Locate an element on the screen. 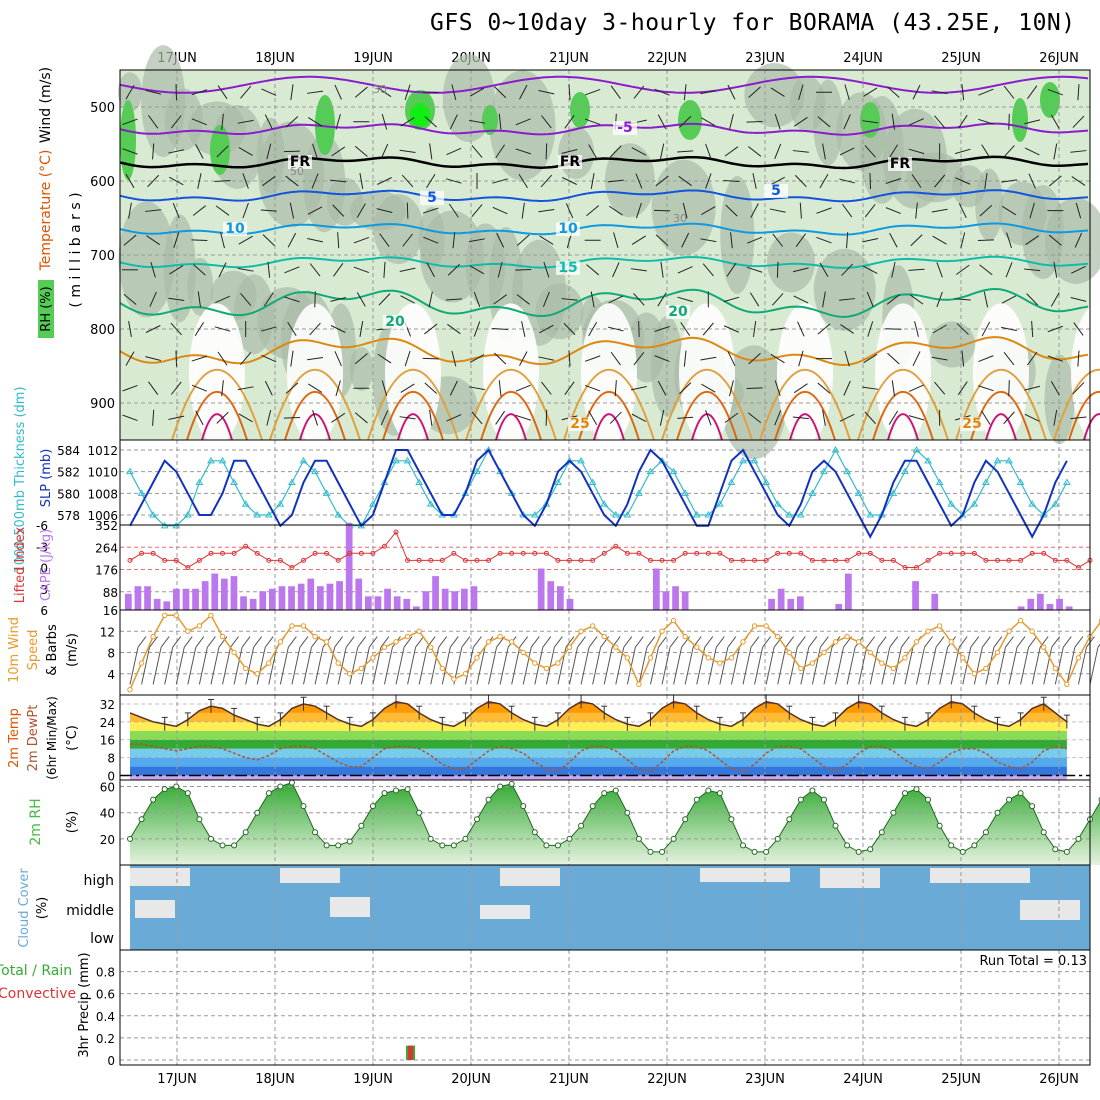  thickness-tick-label: 584 is located at coordinates (68, 451).